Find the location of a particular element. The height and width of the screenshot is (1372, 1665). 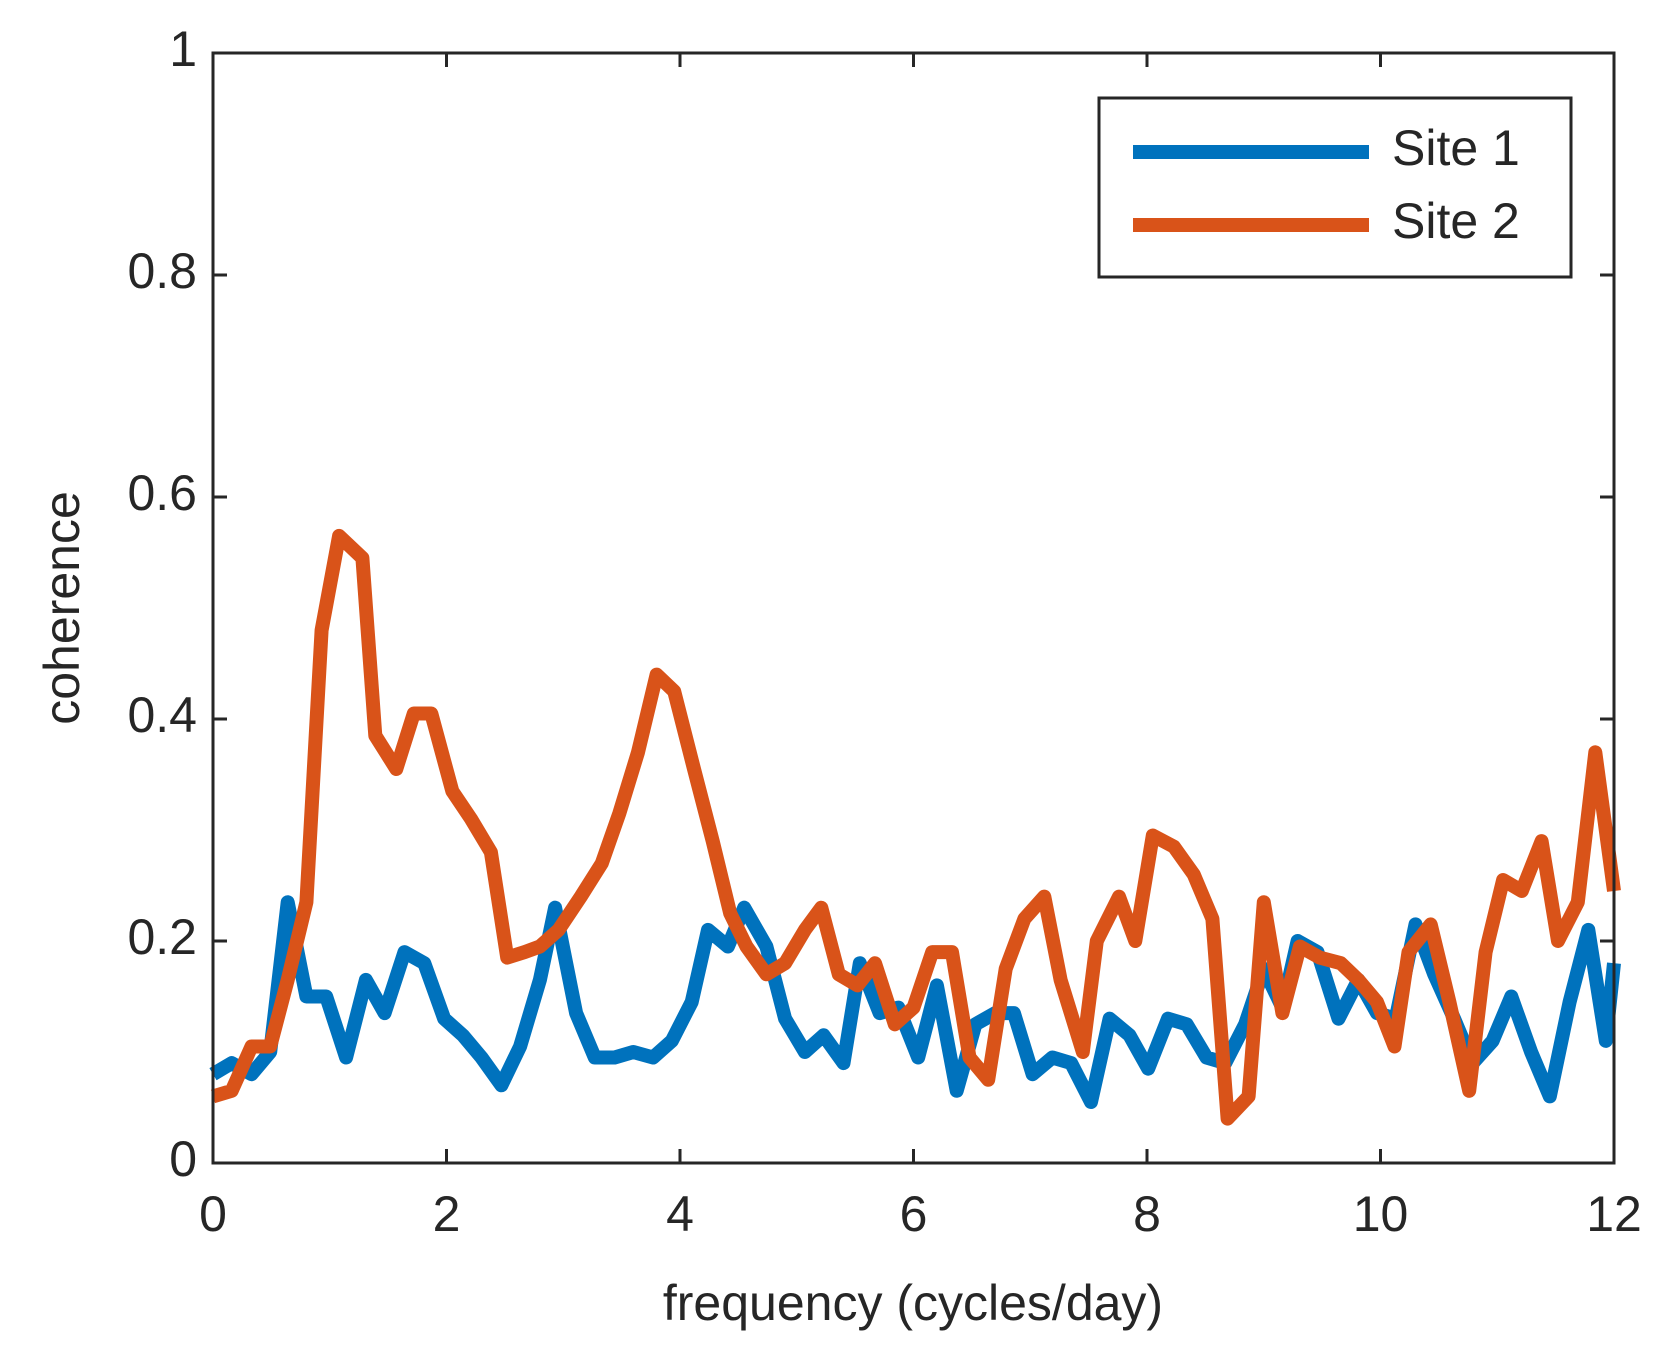

legend-box is located at coordinates (1335, 187).